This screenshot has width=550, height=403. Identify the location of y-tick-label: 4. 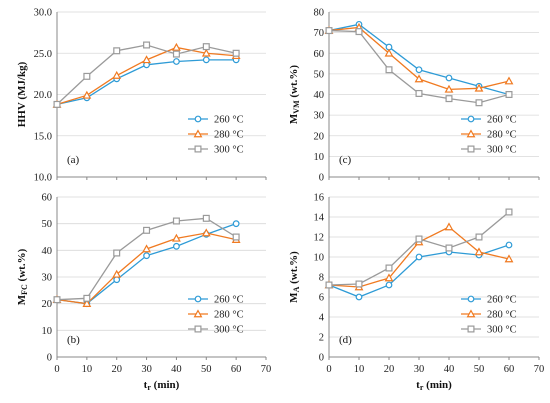
(322, 318).